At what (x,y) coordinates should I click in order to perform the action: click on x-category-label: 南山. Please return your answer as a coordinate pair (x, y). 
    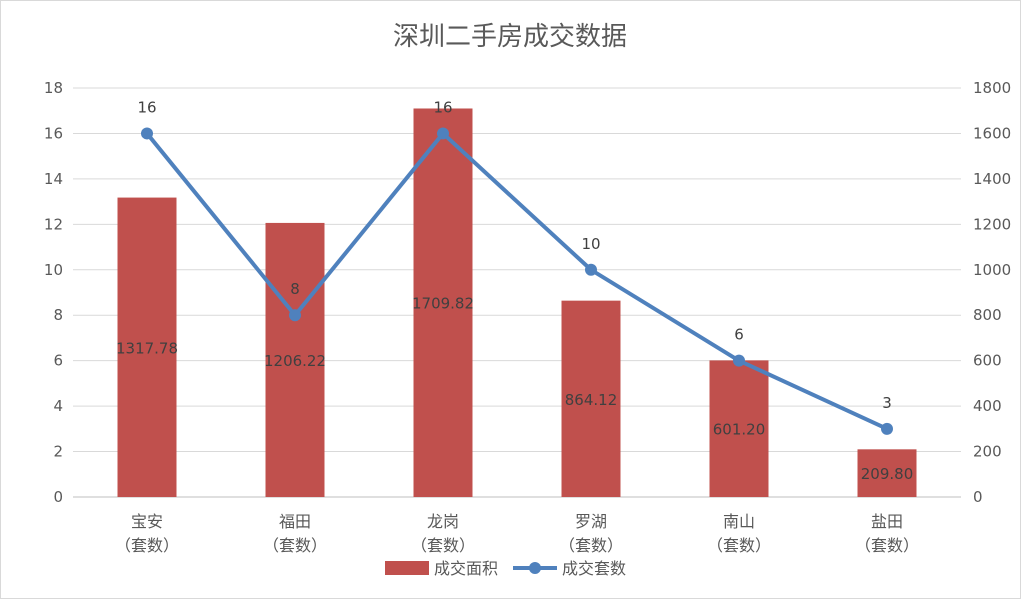
    Looking at the image, I should click on (739, 521).